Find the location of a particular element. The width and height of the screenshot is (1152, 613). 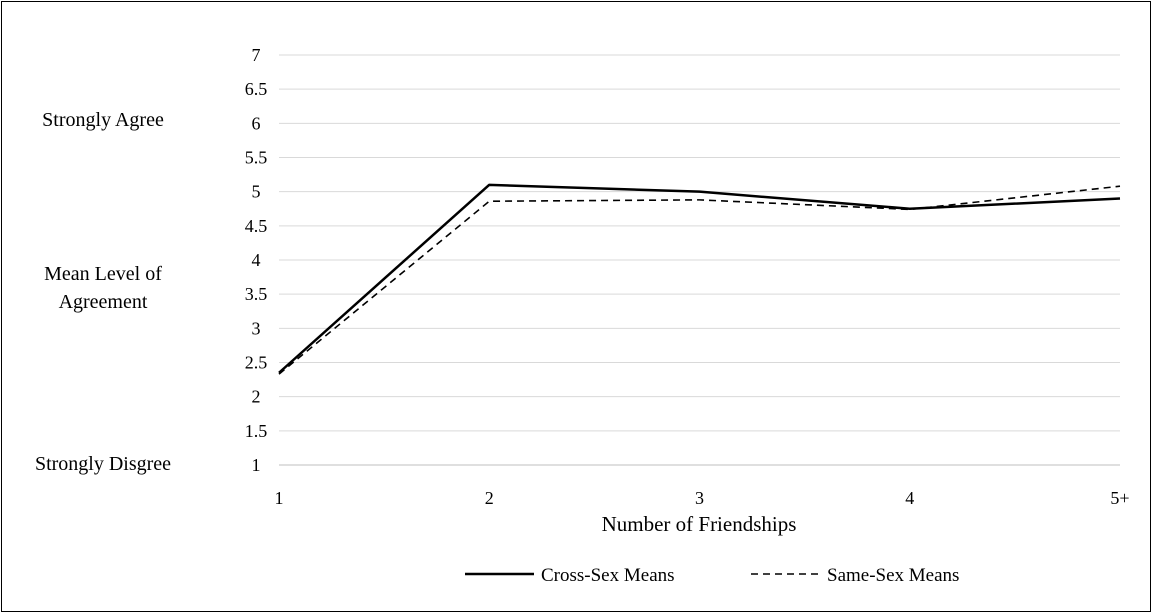

legend-label-same-sex: Same-Sex Means is located at coordinates (893, 575).